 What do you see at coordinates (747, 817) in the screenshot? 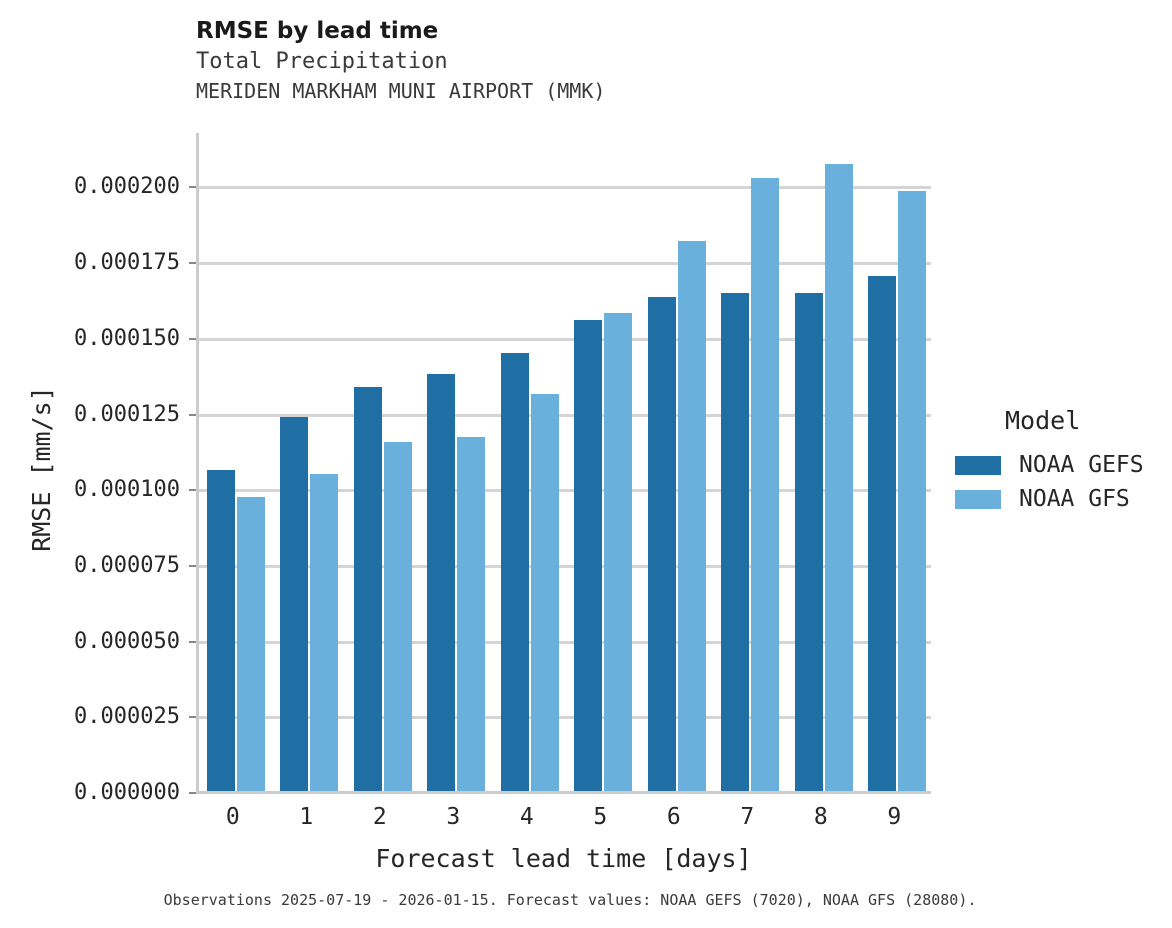
I see `x-tick-label: 7` at bounding box center [747, 817].